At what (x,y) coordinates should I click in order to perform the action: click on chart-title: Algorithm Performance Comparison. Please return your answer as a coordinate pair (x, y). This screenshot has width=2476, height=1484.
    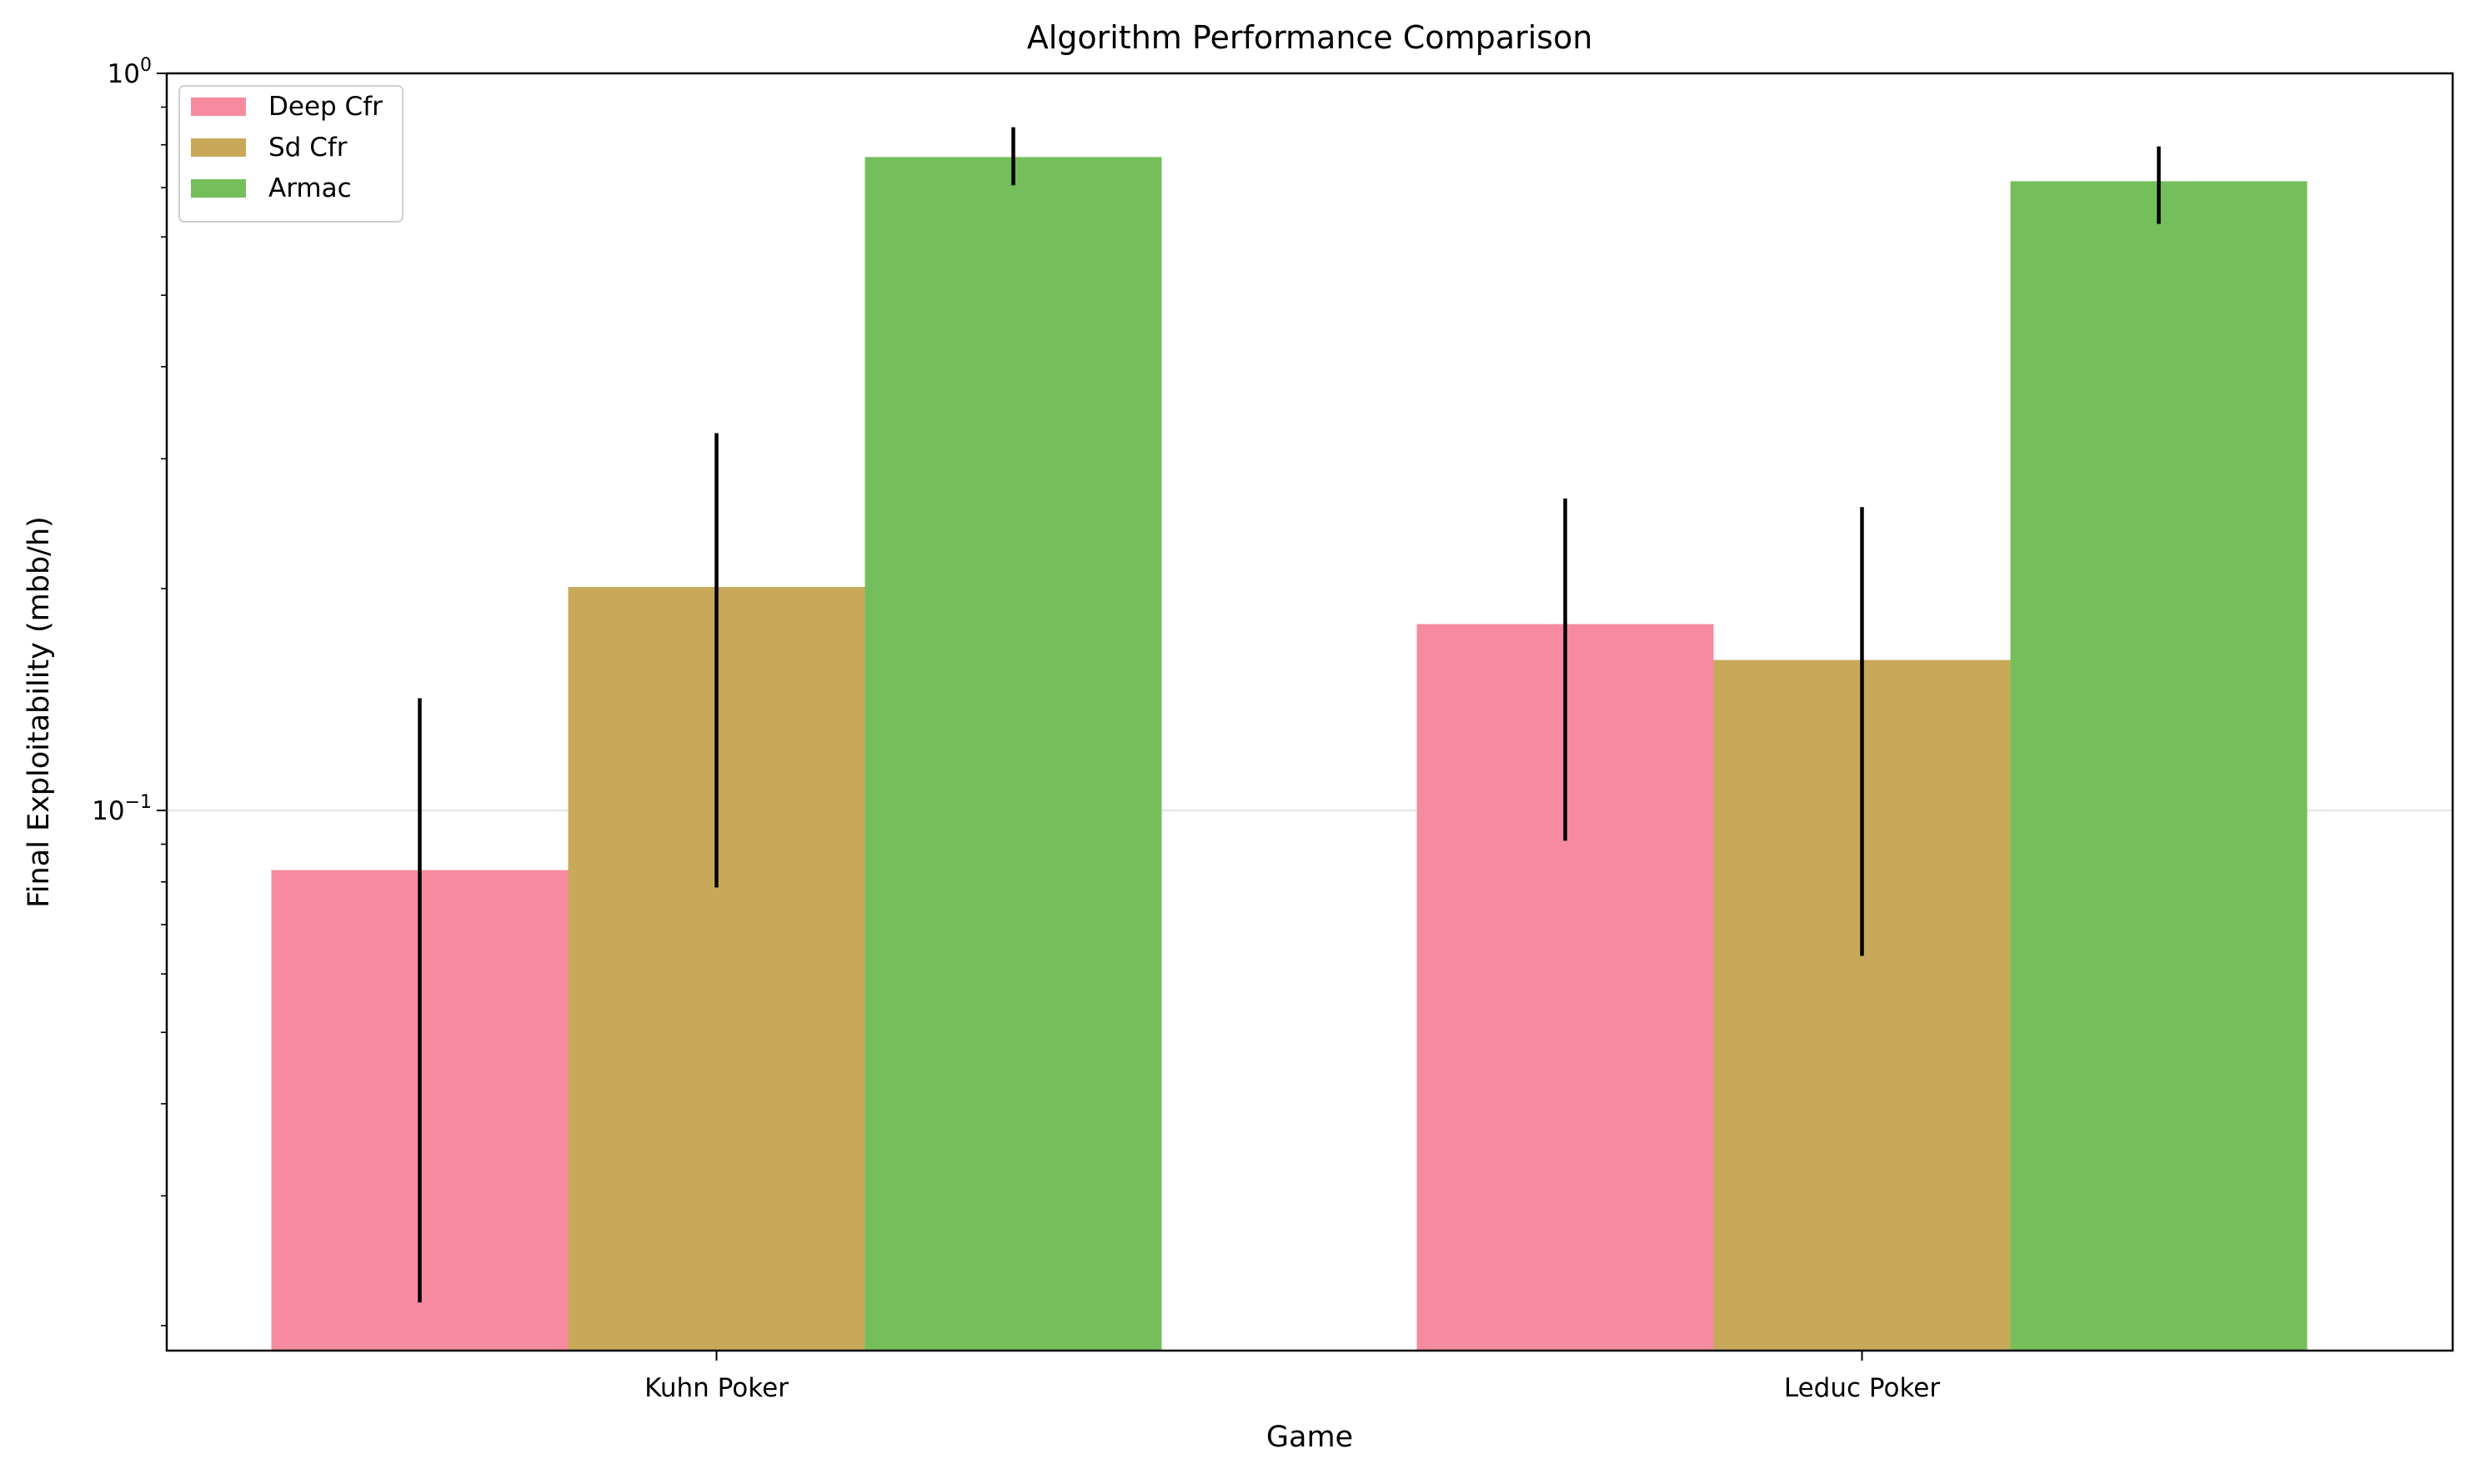
    Looking at the image, I should click on (1310, 37).